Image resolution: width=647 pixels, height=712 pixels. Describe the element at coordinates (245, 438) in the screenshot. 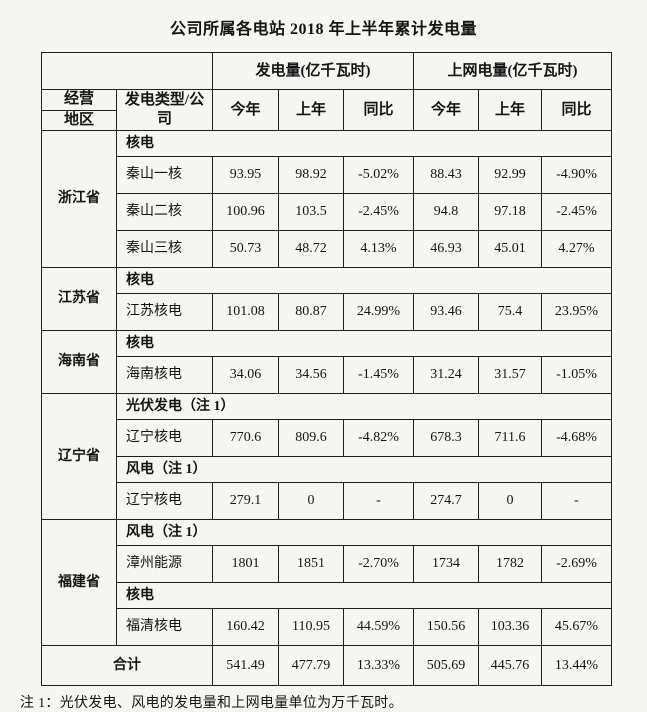

I see `value-cell: 770.6` at that location.